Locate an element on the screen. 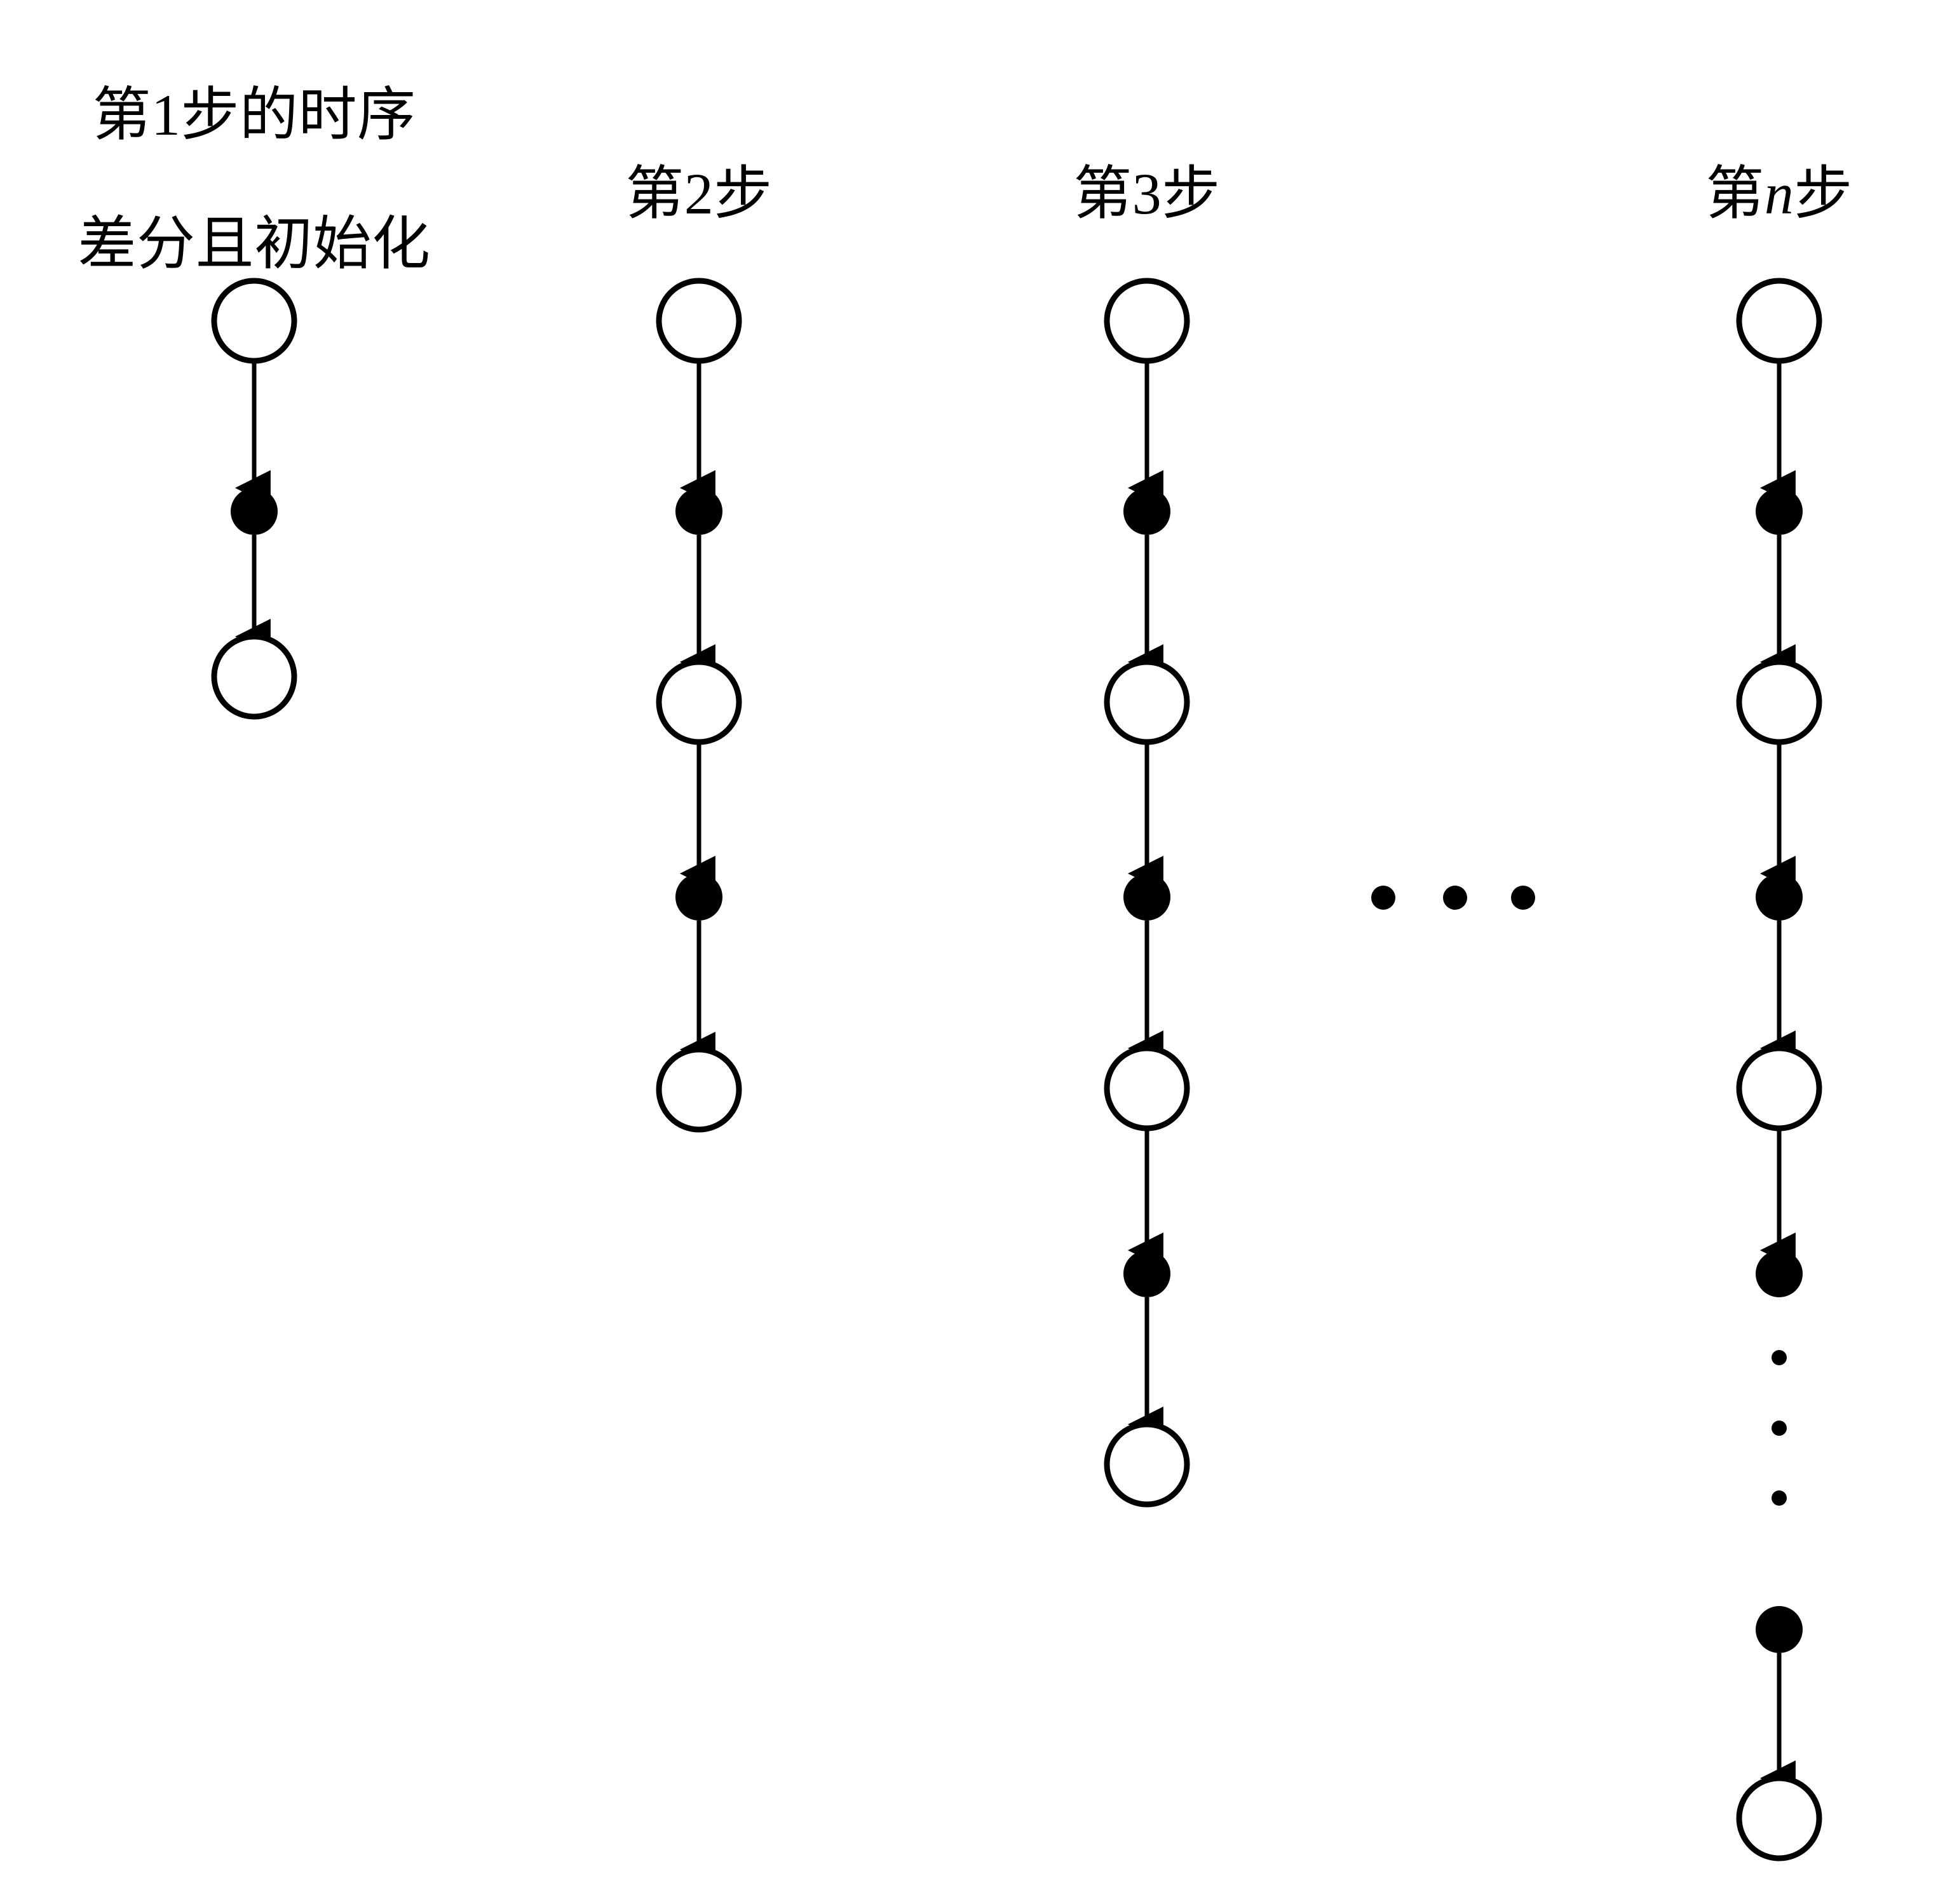 This screenshot has height=1904, width=1945. chain-step-n is located at coordinates (1779, 1069).